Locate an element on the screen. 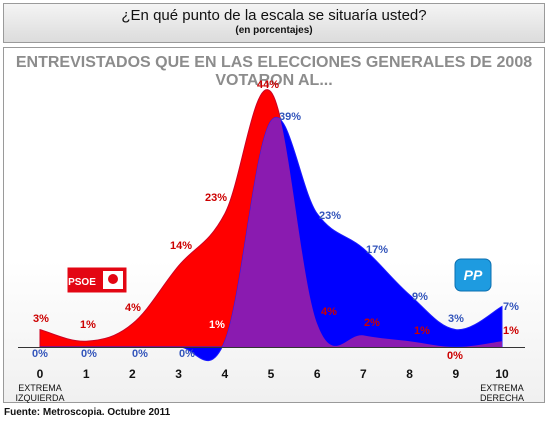 The width and height of the screenshot is (550, 422). x-tick-label: 9 is located at coordinates (455, 374).